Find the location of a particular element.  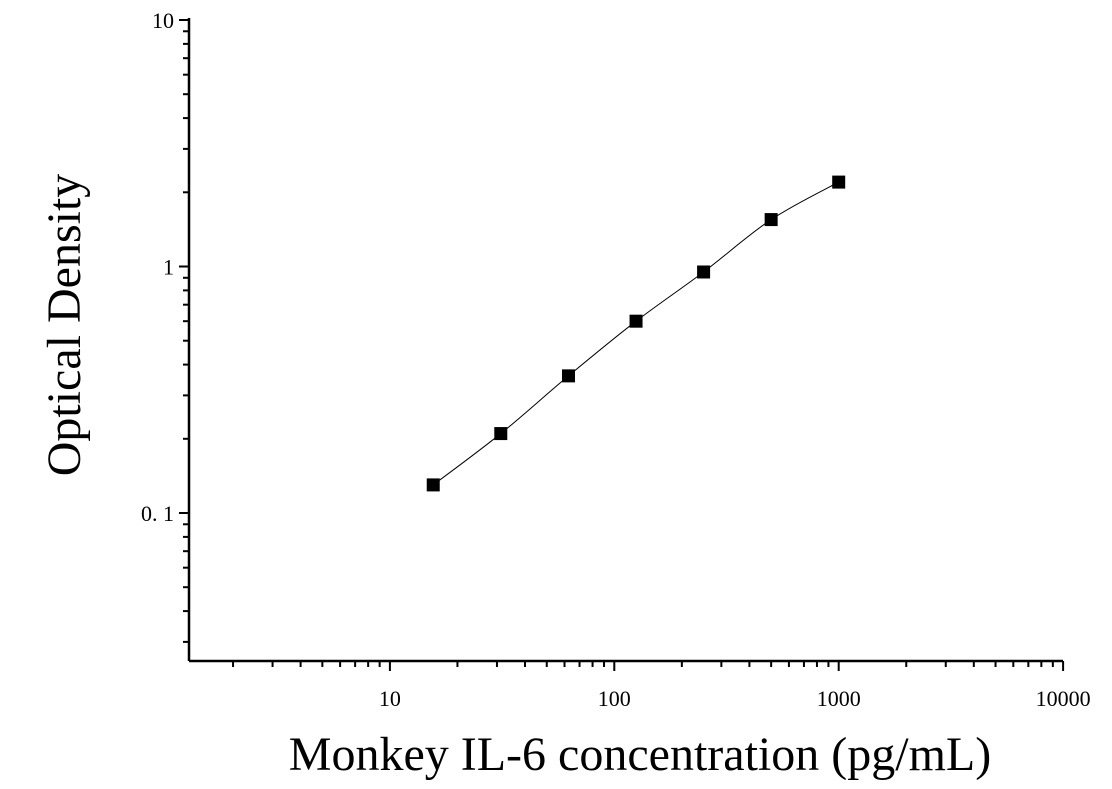

y-axis-title: Optical Density is located at coordinates (64, 325).